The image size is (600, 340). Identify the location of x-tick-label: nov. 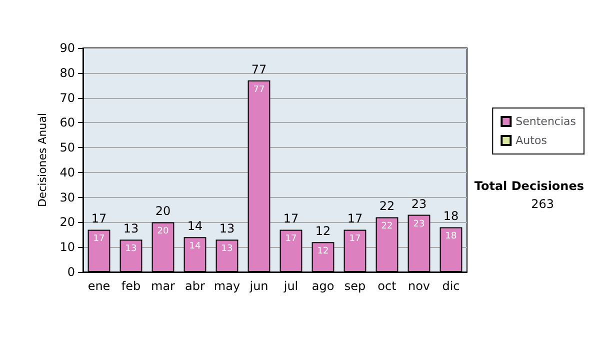
(419, 286).